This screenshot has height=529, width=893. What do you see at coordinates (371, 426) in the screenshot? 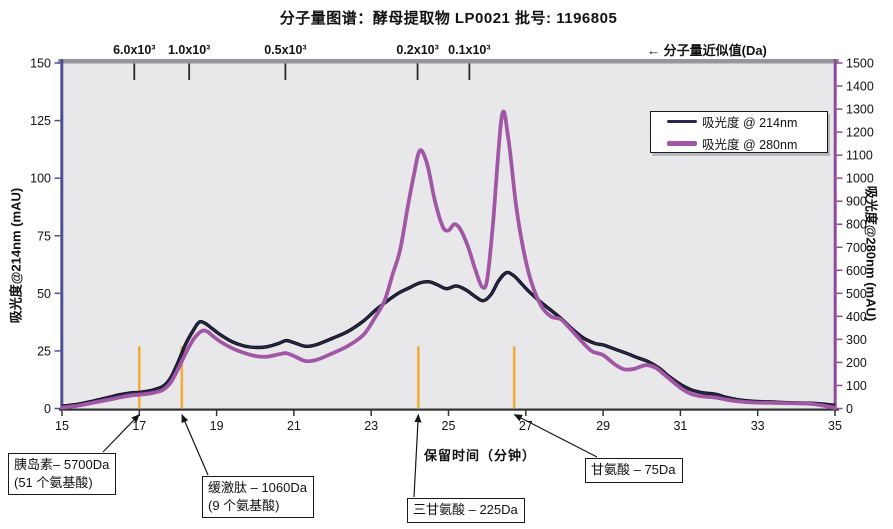
I see `x-tick-label: 23` at bounding box center [371, 426].